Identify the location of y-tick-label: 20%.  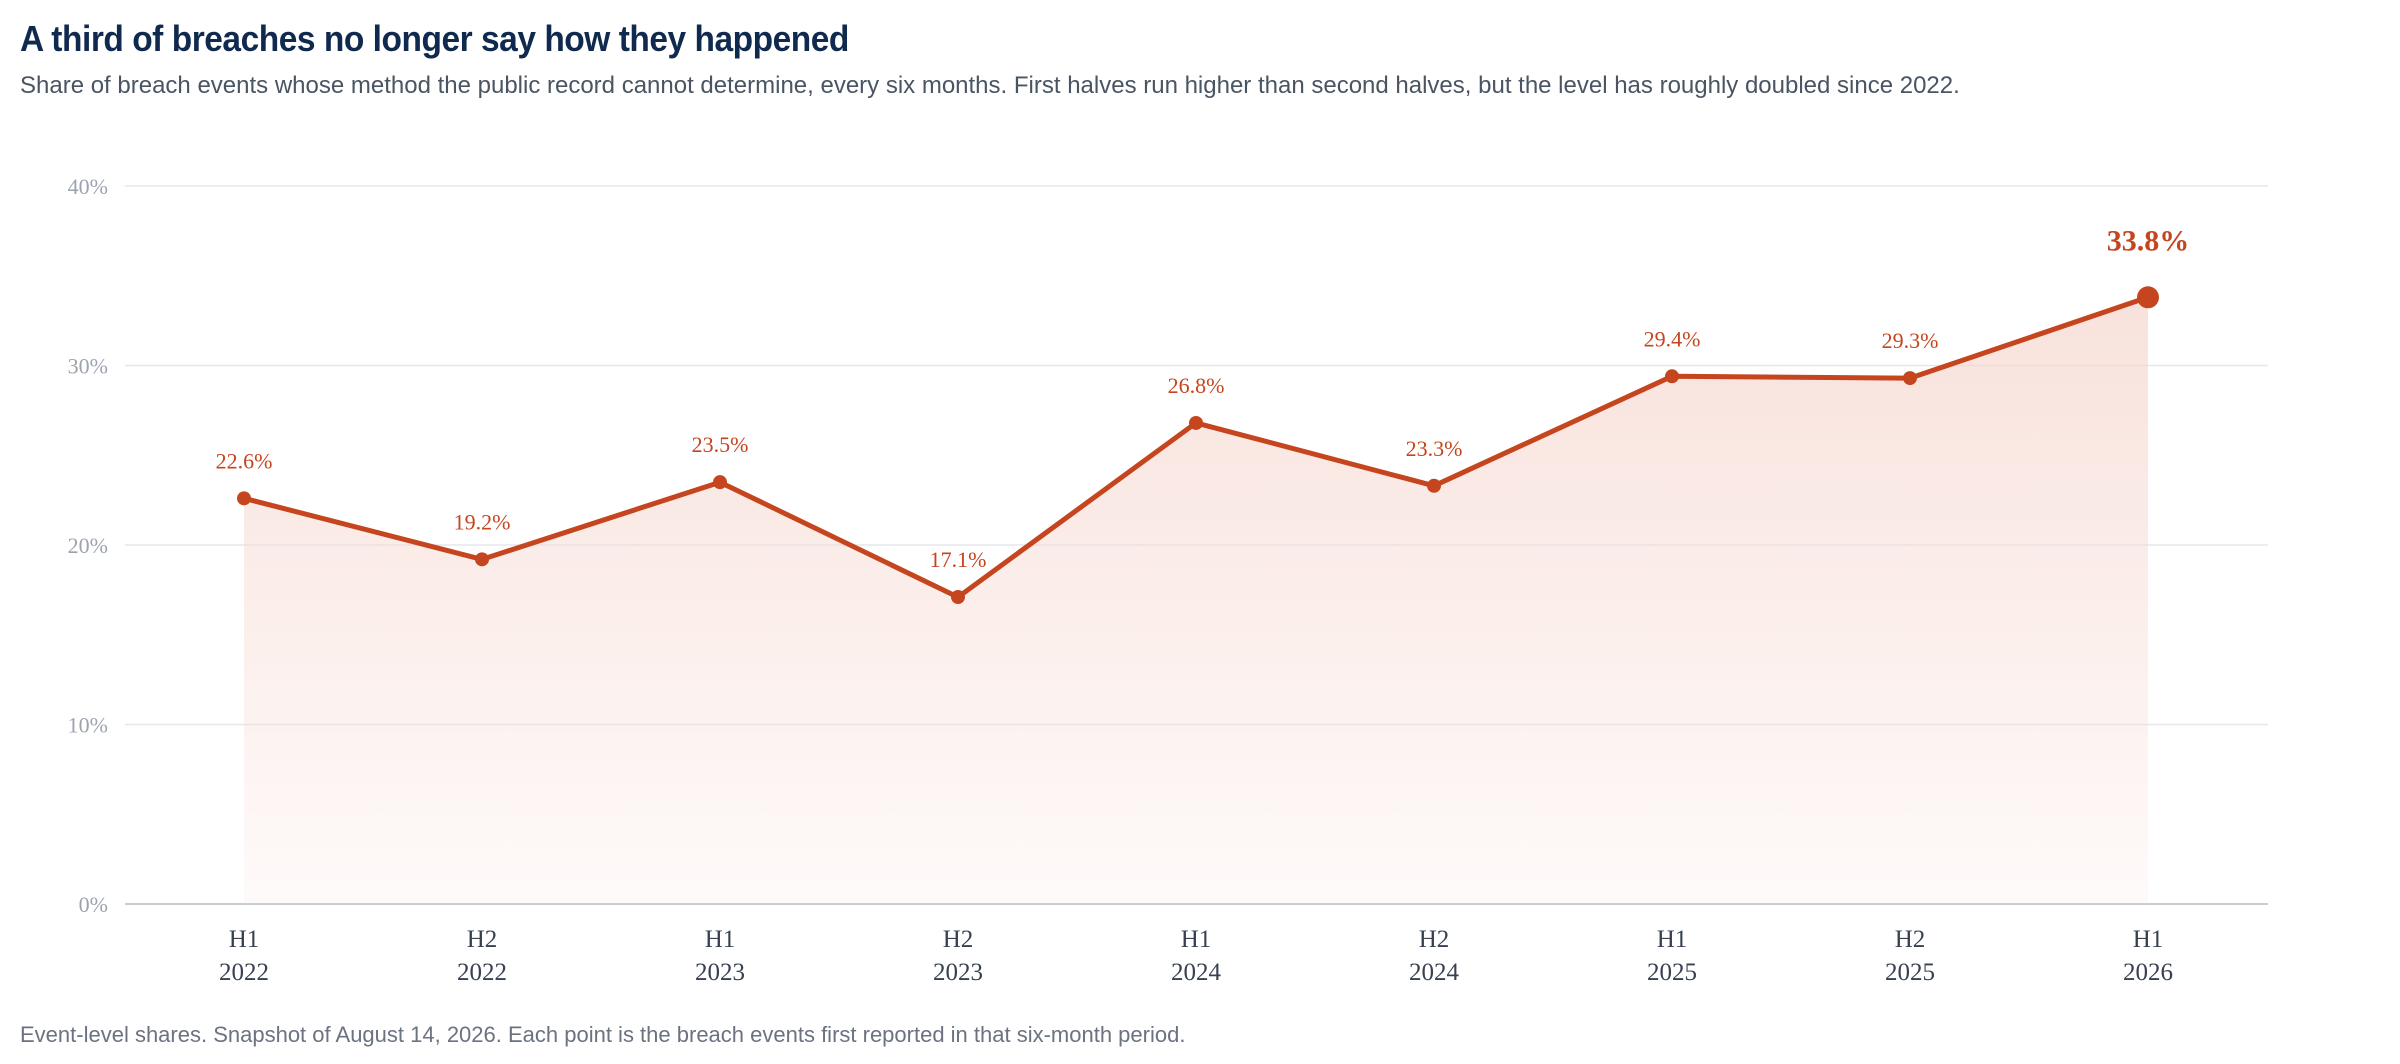
(88, 545).